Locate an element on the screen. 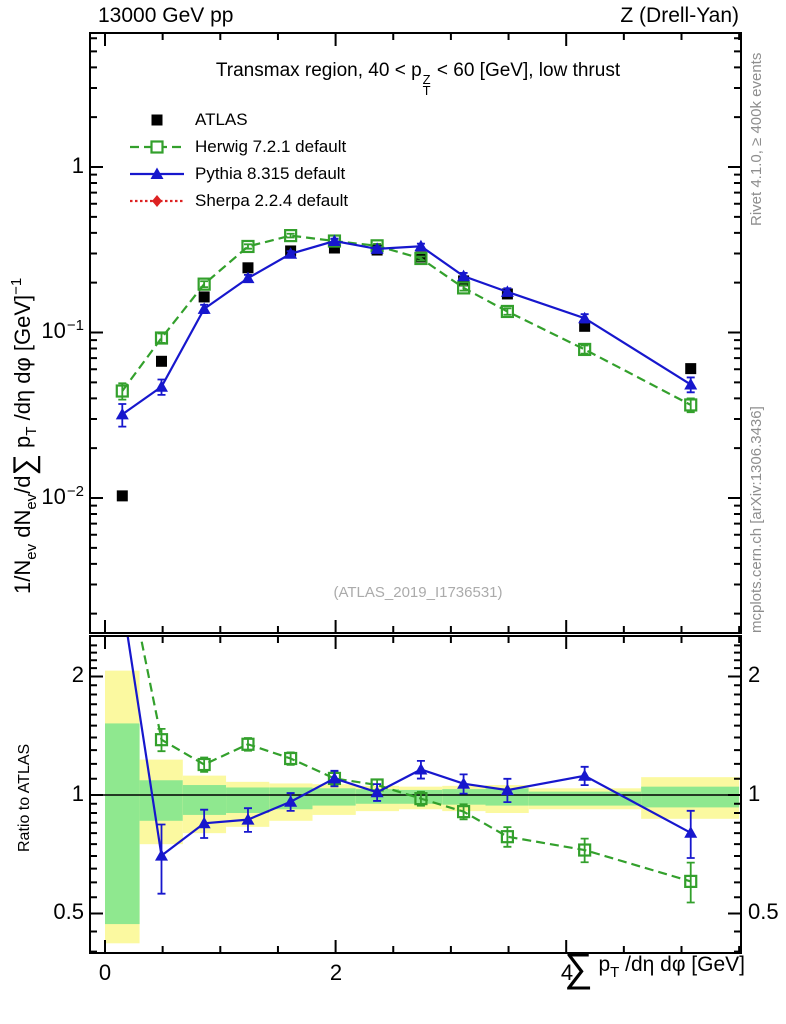 The width and height of the screenshot is (786, 1024). ratio-tick-left-1: 1 is located at coordinates (77, 793).